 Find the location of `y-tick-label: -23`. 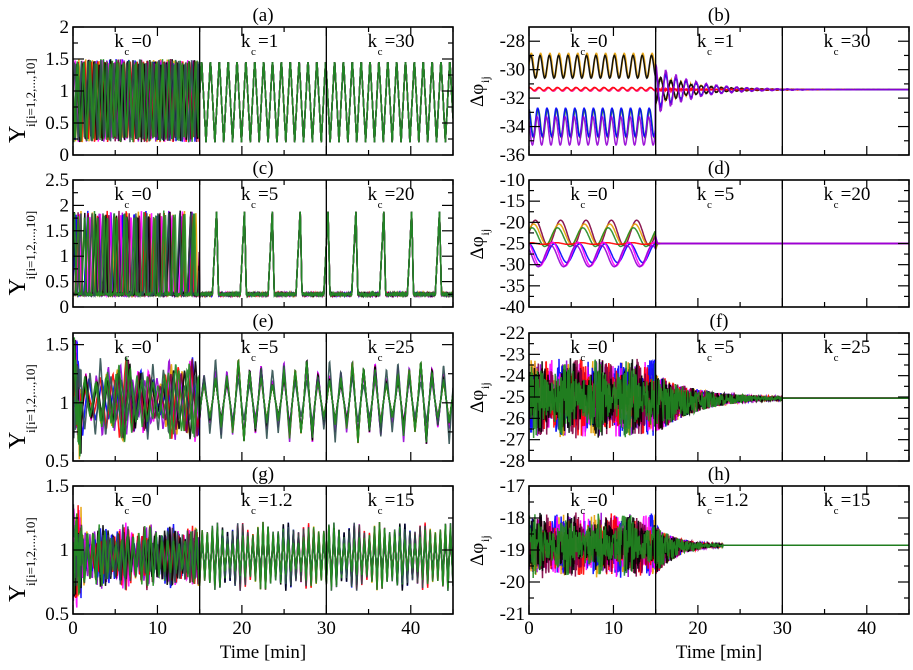

y-tick-label: -23 is located at coordinates (512, 354).